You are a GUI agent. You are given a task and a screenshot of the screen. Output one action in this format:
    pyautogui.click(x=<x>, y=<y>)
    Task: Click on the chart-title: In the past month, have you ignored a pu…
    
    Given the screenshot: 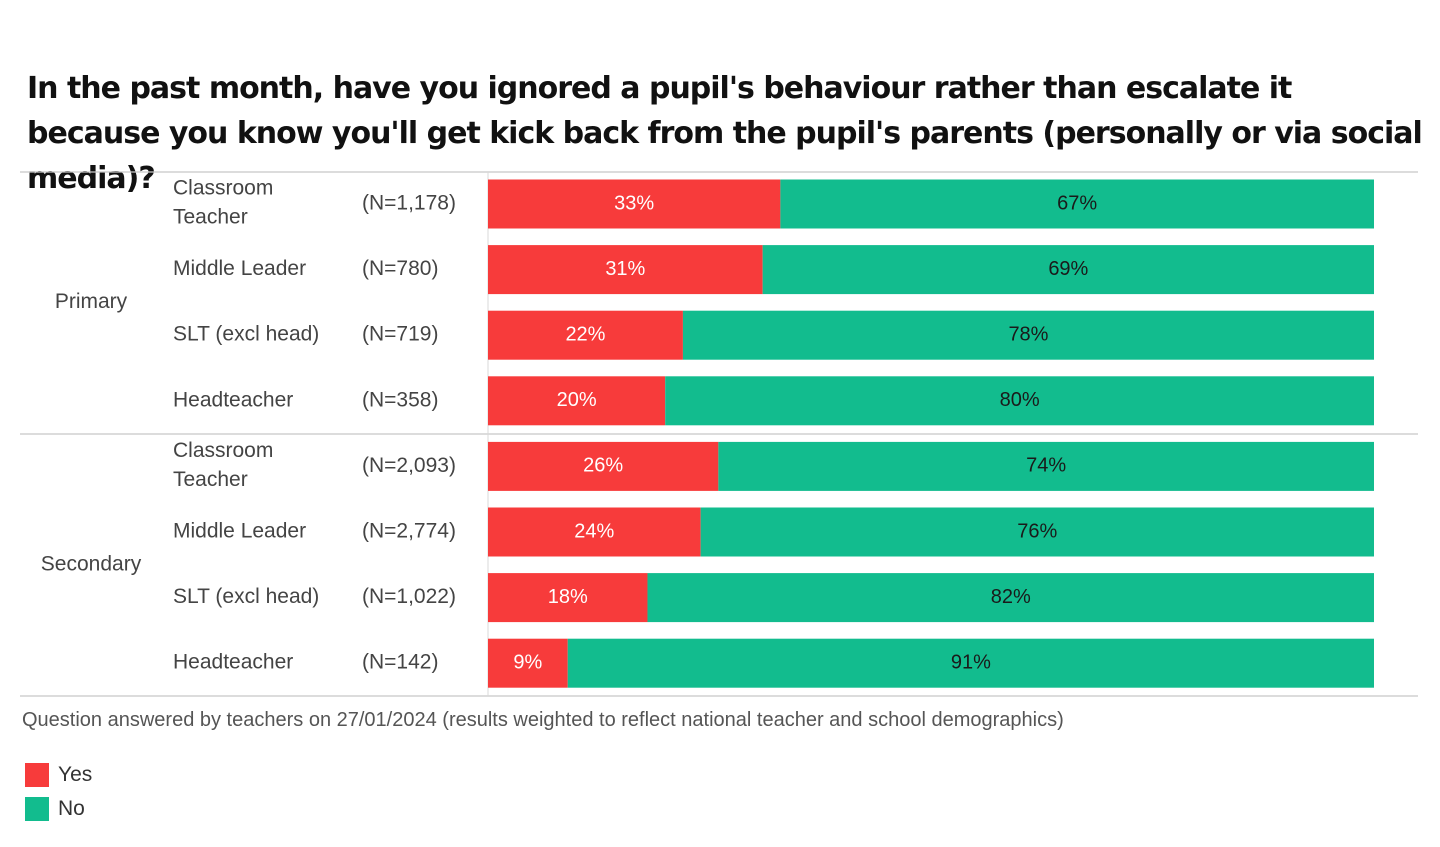 What is the action you would take?
    pyautogui.click(x=725, y=133)
    